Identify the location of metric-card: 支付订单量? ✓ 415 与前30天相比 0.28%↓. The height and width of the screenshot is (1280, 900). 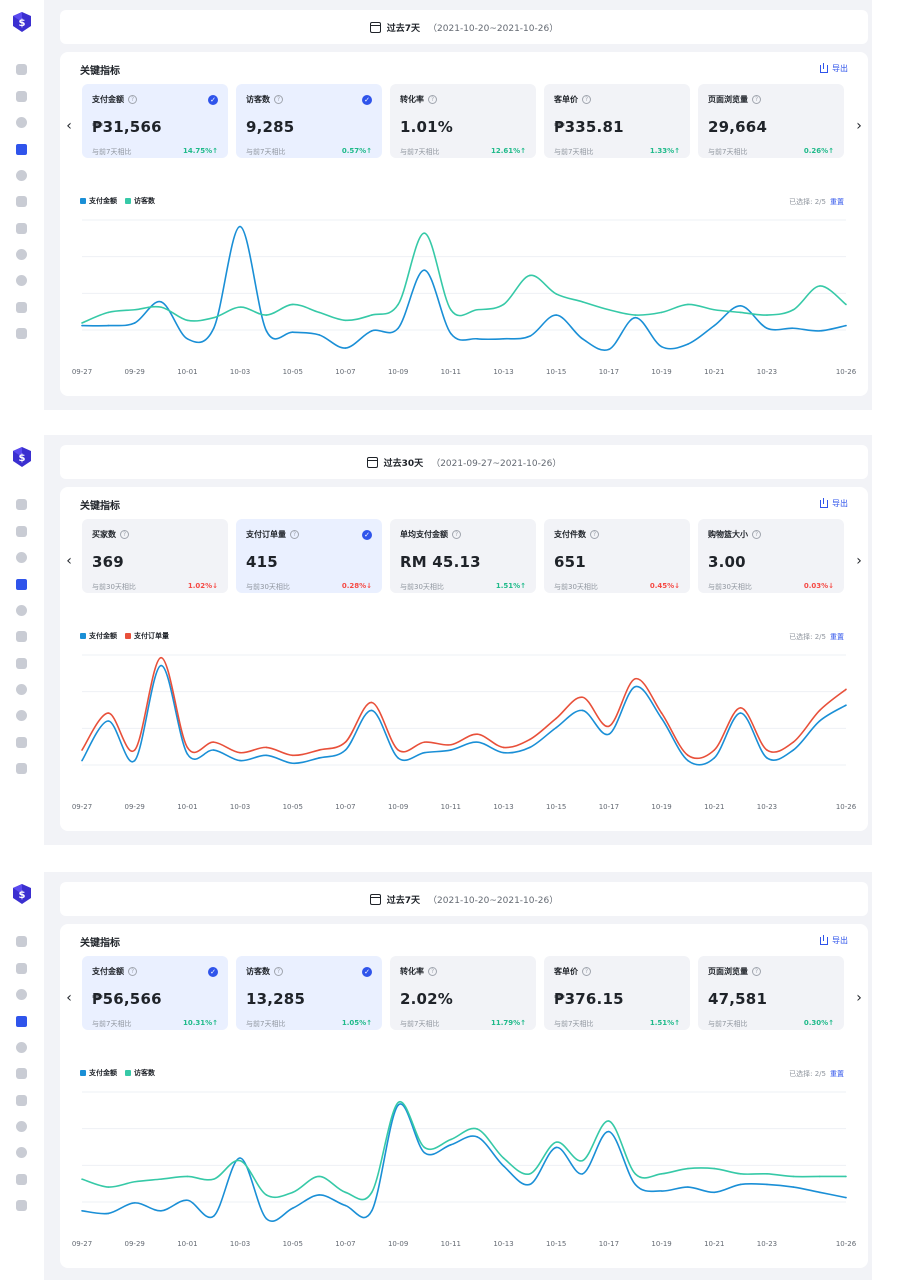
(309, 556).